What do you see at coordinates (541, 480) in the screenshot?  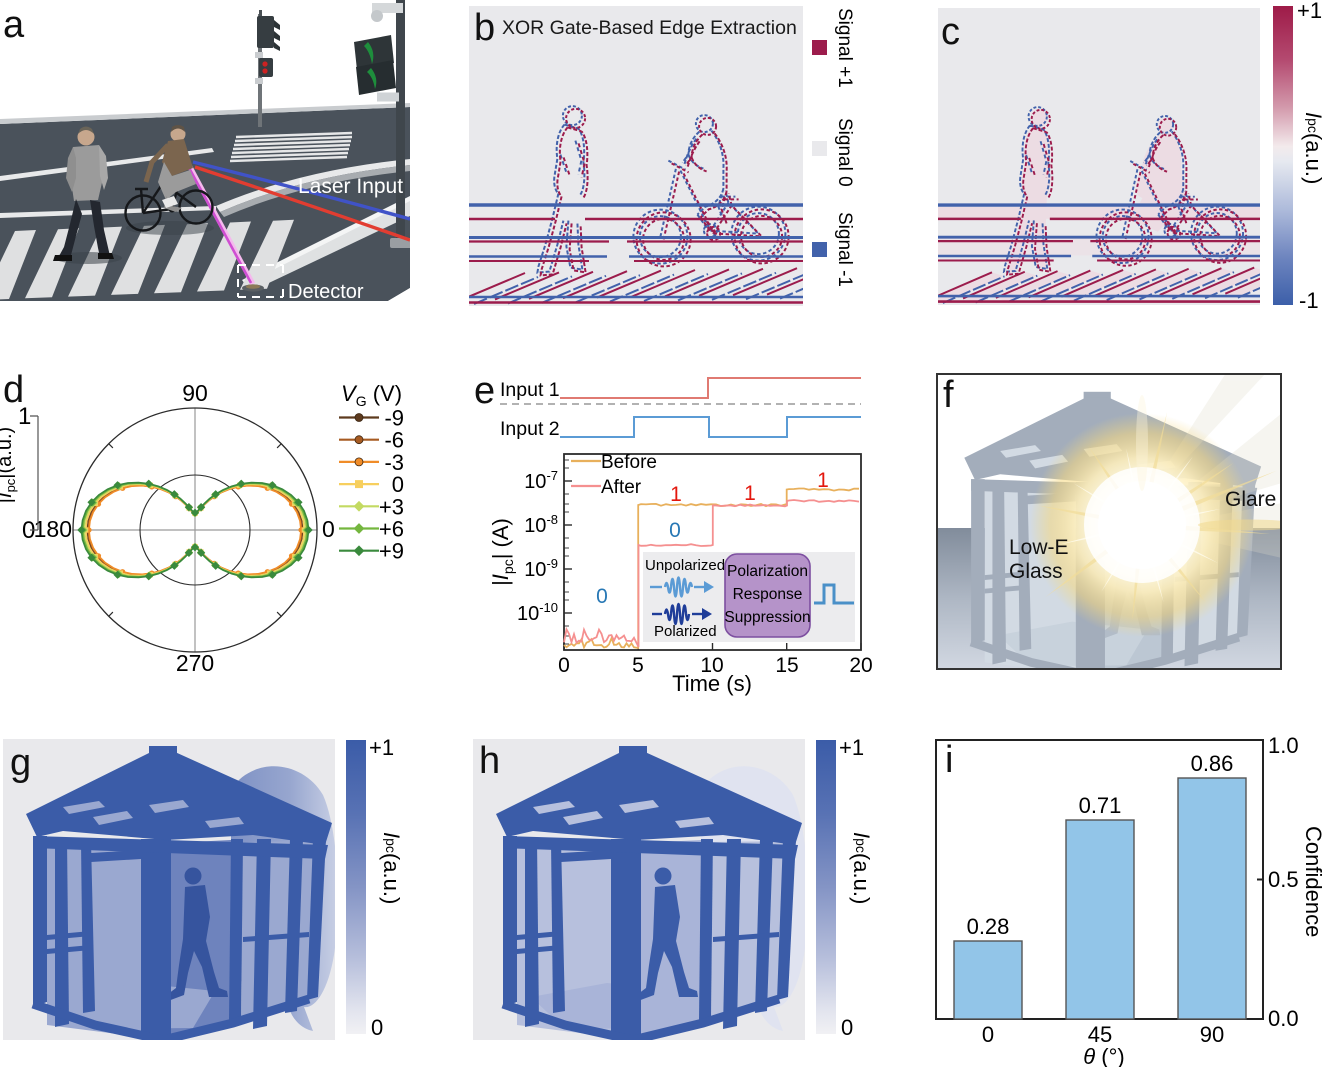 I see `svg-text: 10-7` at bounding box center [541, 480].